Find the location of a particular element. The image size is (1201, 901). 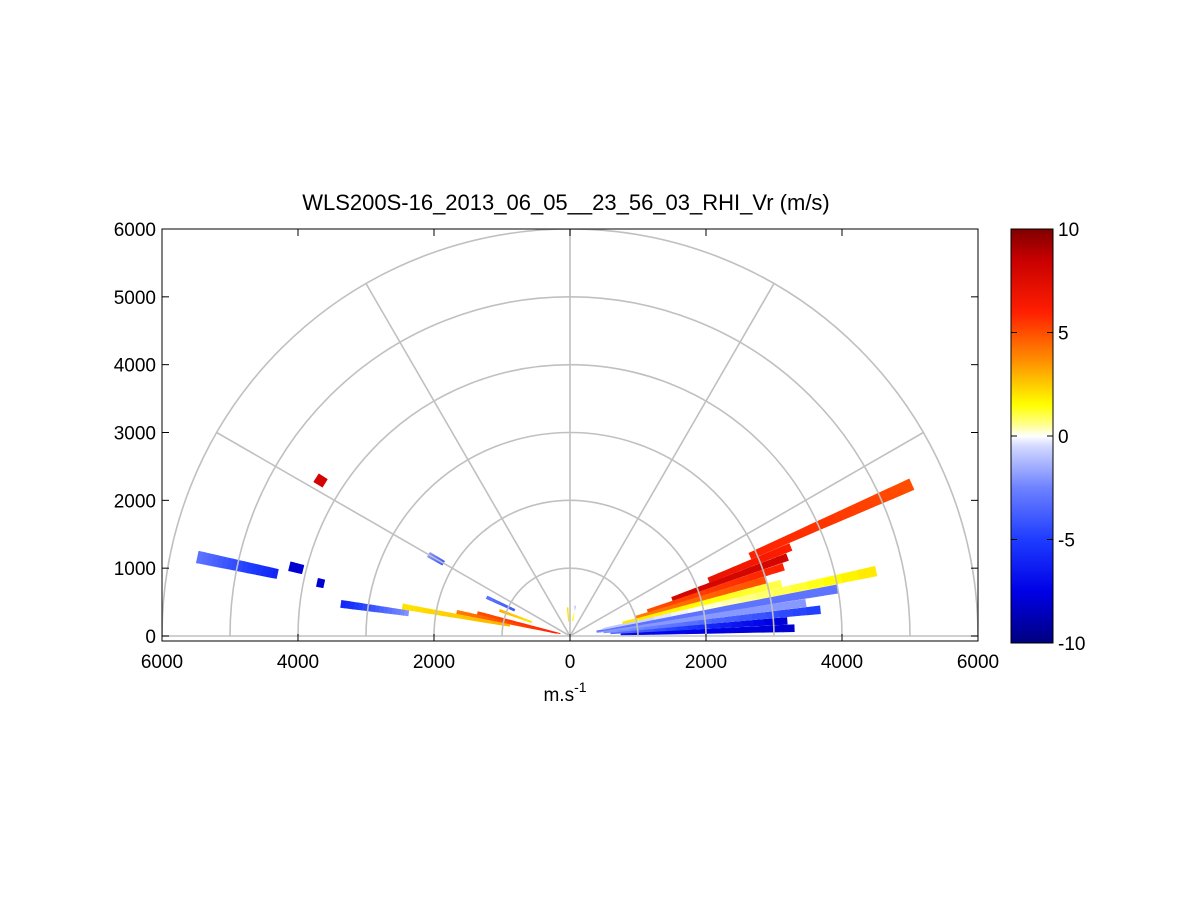

colorbar: -10 -5 0 5 10 is located at coordinates (1047, 437).